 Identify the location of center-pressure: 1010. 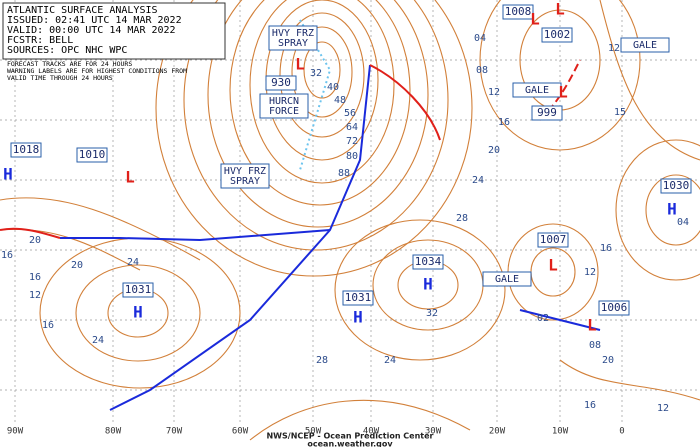
(92, 154).